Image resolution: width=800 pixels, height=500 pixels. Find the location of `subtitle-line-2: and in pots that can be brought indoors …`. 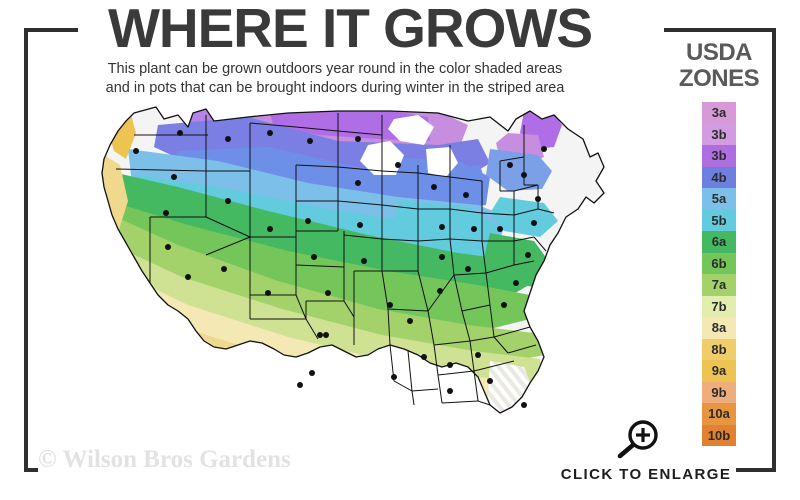

subtitle-line-2: and in pots that can be brought indoors … is located at coordinates (335, 88).